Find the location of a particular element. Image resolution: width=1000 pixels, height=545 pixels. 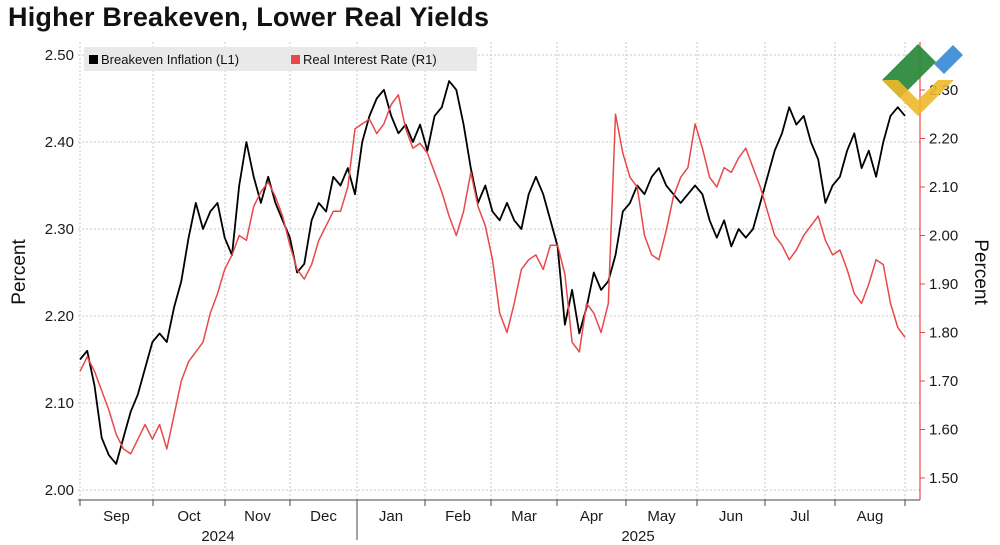

right-tick-label: 2.00 is located at coordinates (943, 236).